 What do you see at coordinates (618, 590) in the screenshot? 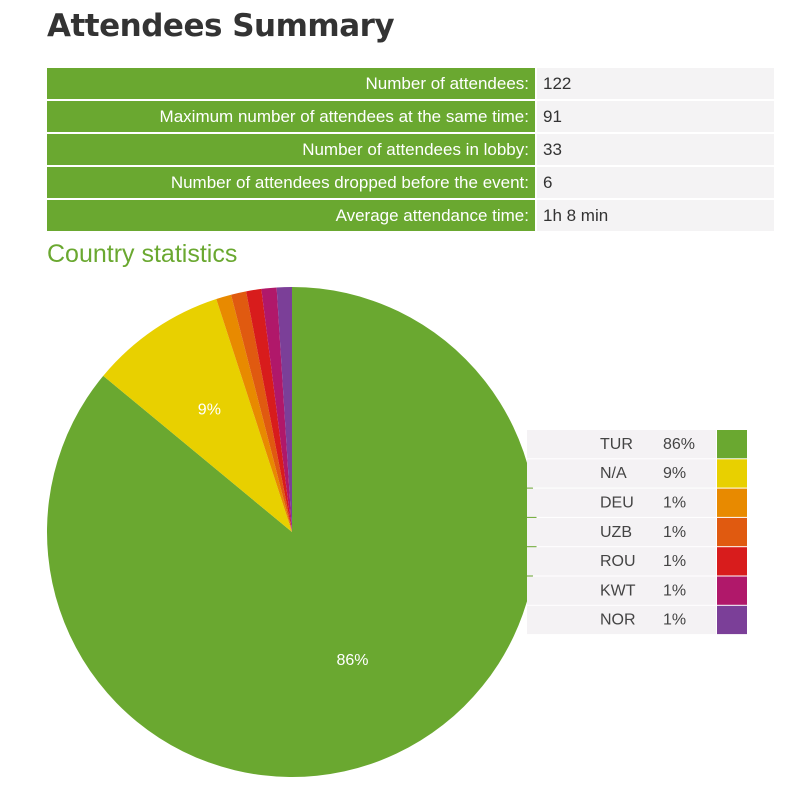
I see `legend-label: KWT` at bounding box center [618, 590].